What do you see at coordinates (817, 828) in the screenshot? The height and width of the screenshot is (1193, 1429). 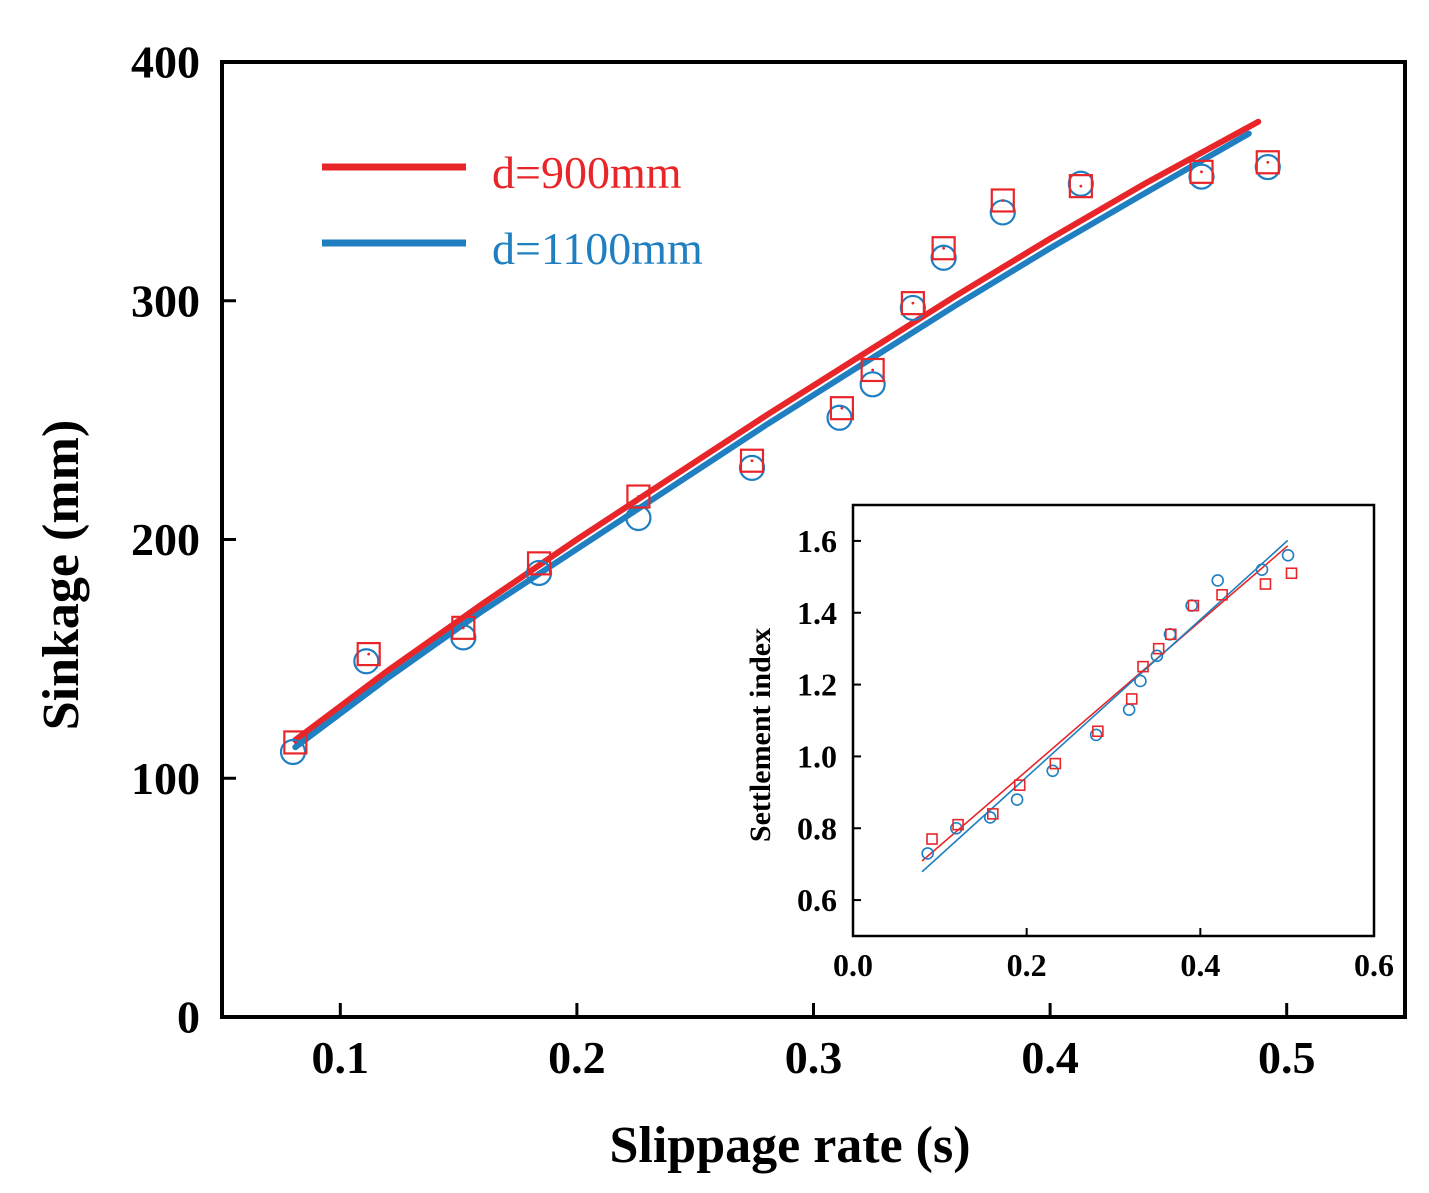 I see `inset-y-tick-label: 0.8` at bounding box center [817, 828].